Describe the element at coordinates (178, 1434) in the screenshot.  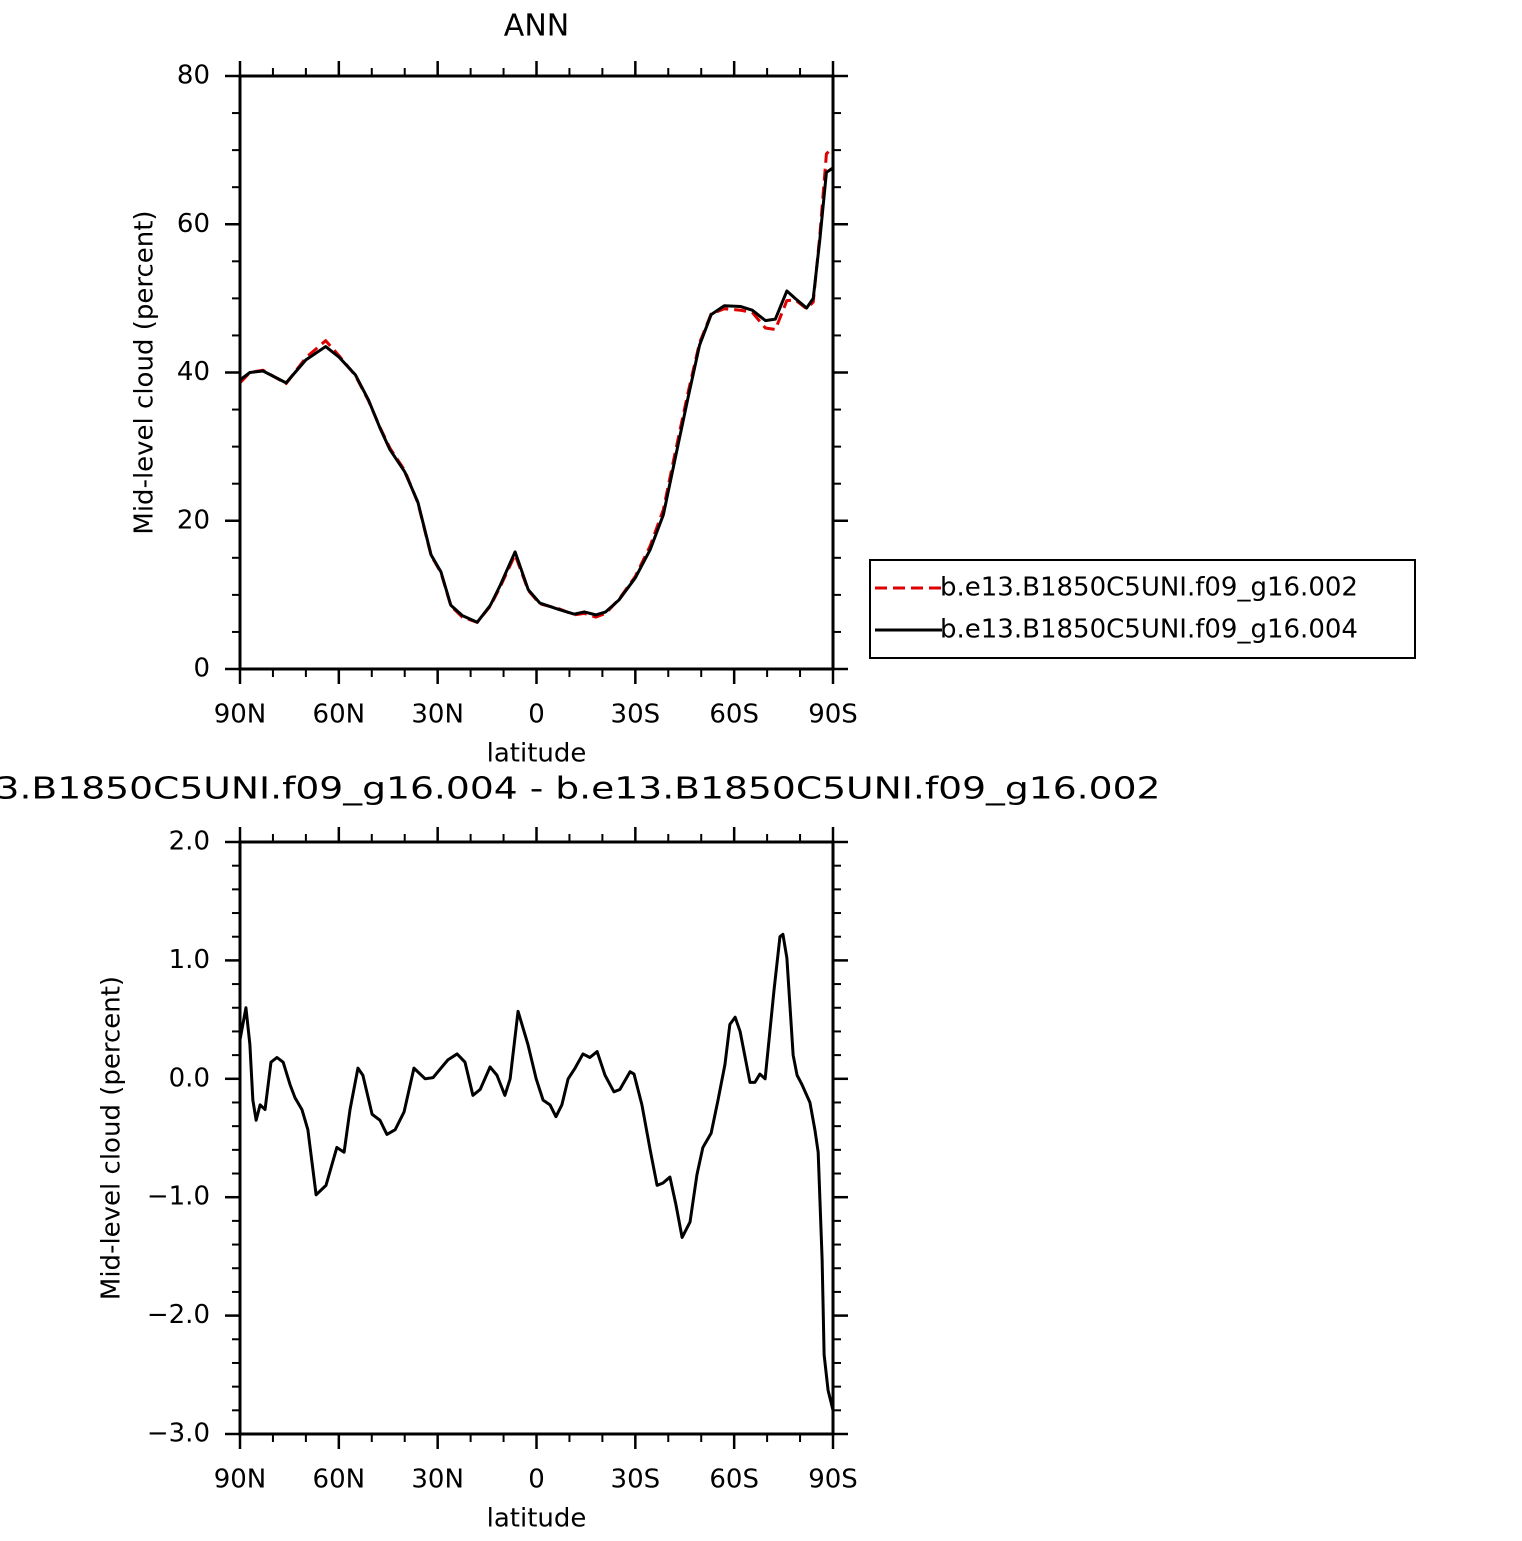
I see `y-tick-label: −3.0` at that location.